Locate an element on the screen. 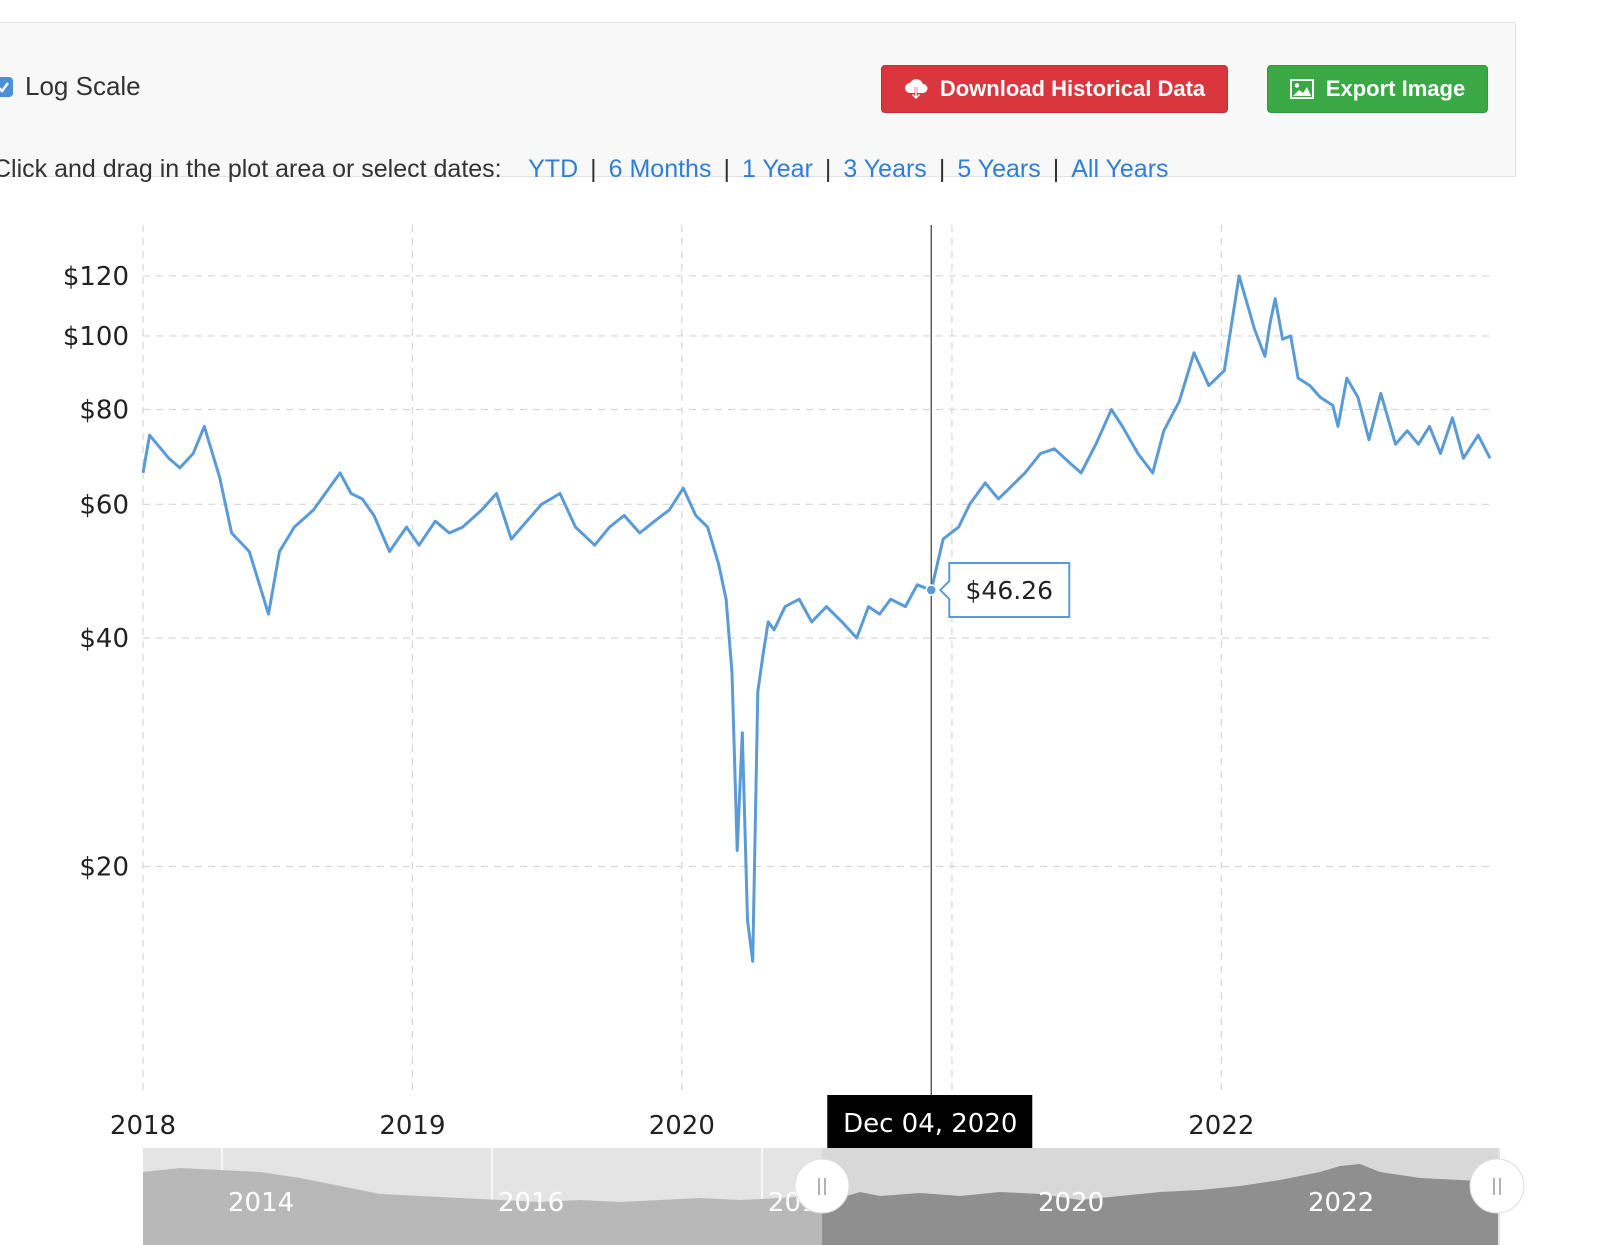  x-tick-label: 2019 is located at coordinates (412, 1126).